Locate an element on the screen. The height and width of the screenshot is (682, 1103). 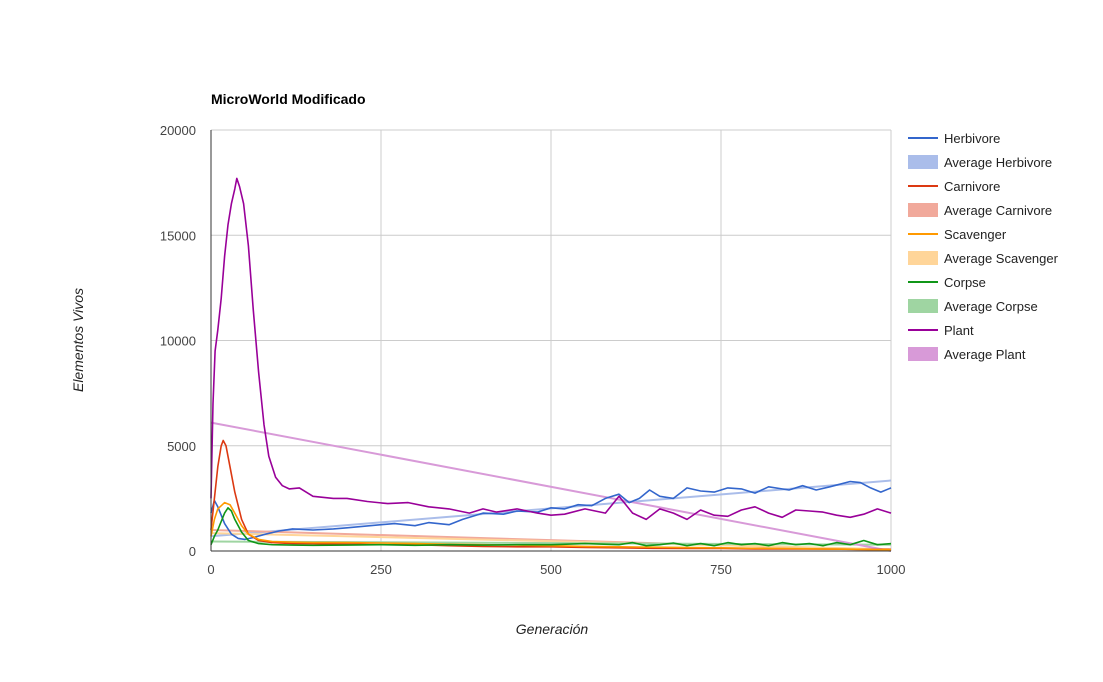
y-tick-label: 20000 is located at coordinates (178, 130).